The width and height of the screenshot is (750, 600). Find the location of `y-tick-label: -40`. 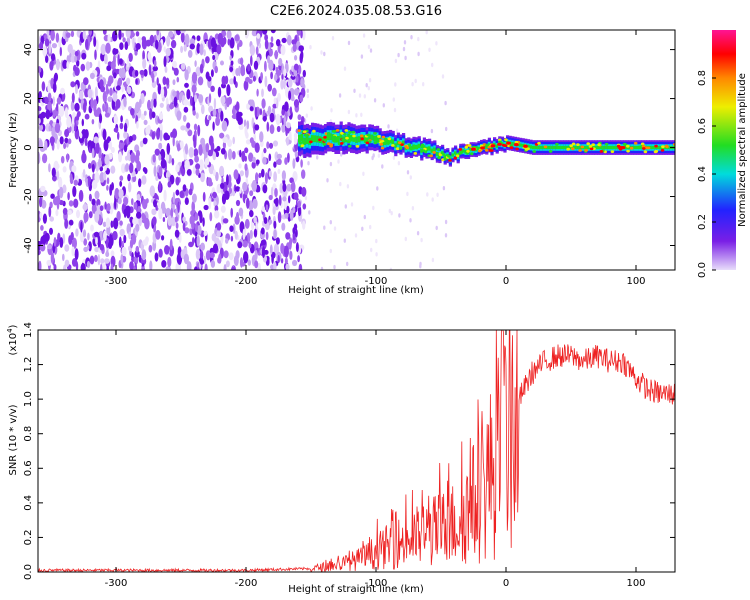

y-tick-label: -40 is located at coordinates (28, 245).